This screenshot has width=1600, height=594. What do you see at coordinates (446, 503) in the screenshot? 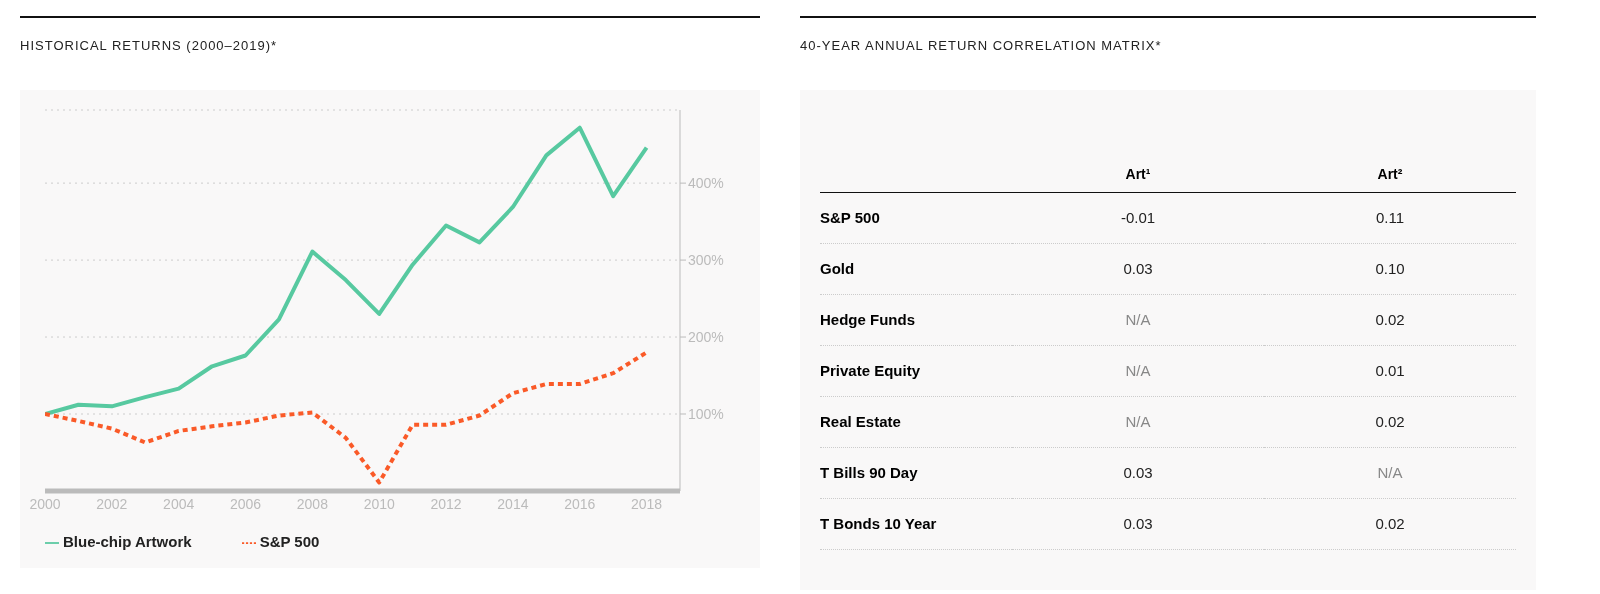
I see `x-tick-label: 2012` at bounding box center [446, 503].